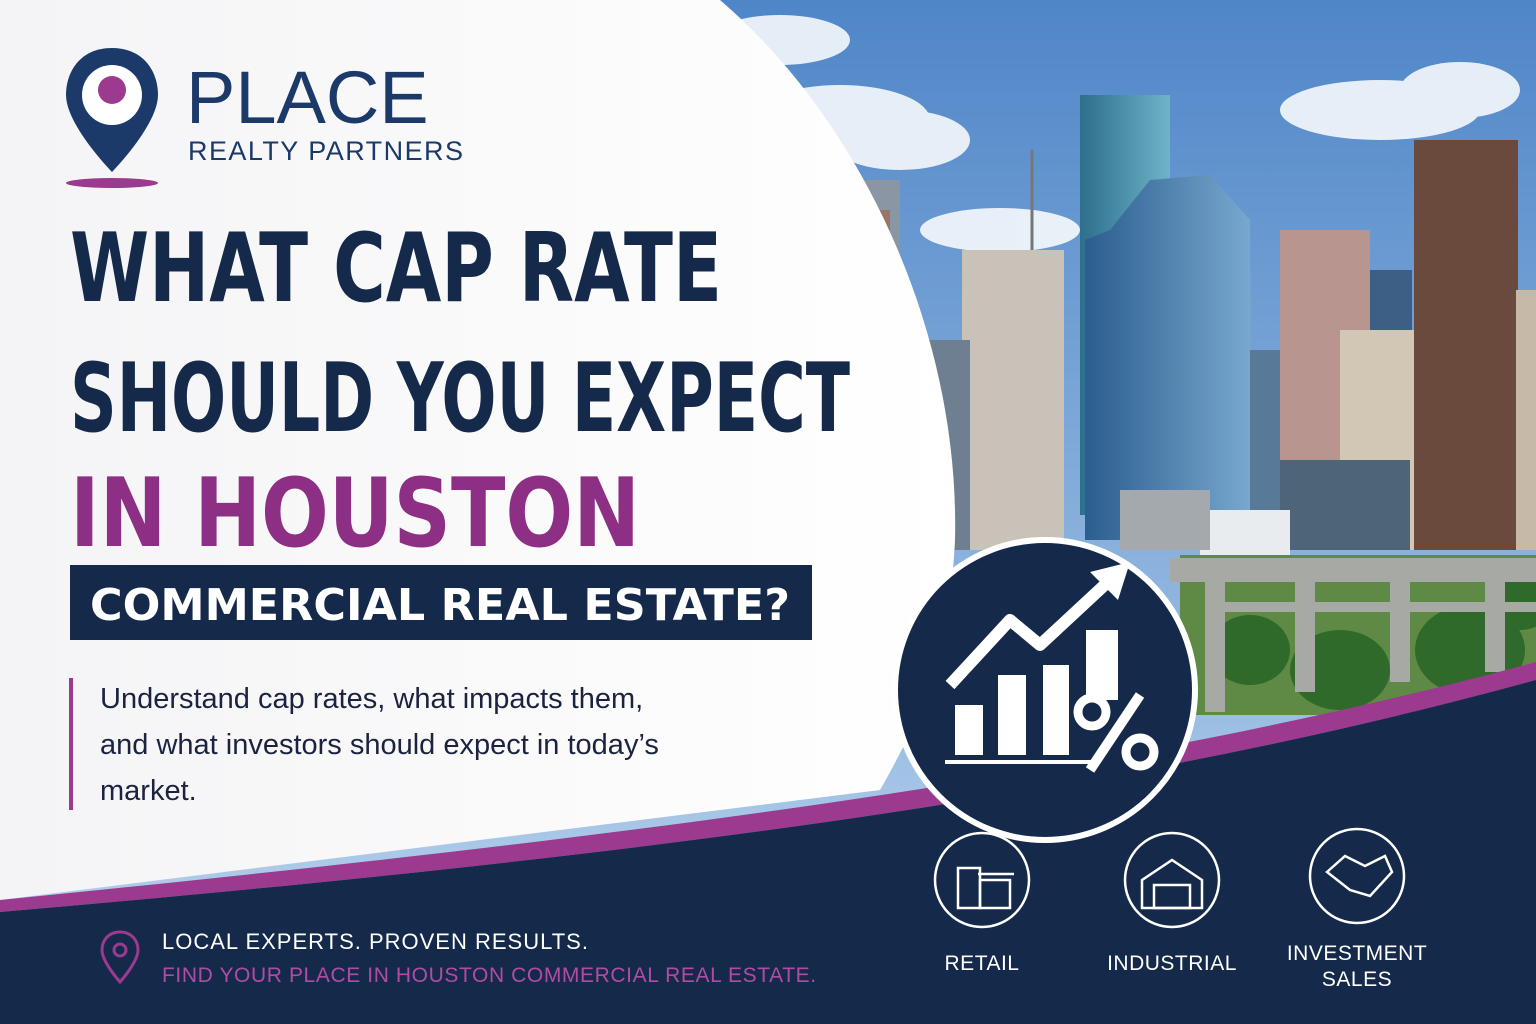 The width and height of the screenshot is (1536, 1024). What do you see at coordinates (1169, 878) in the screenshot?
I see `service-icons` at bounding box center [1169, 878].